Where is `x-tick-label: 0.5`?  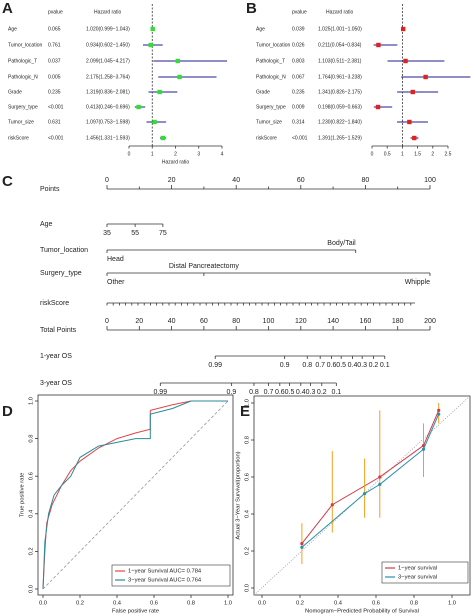
x-tick-label: 0.5 is located at coordinates (387, 154).